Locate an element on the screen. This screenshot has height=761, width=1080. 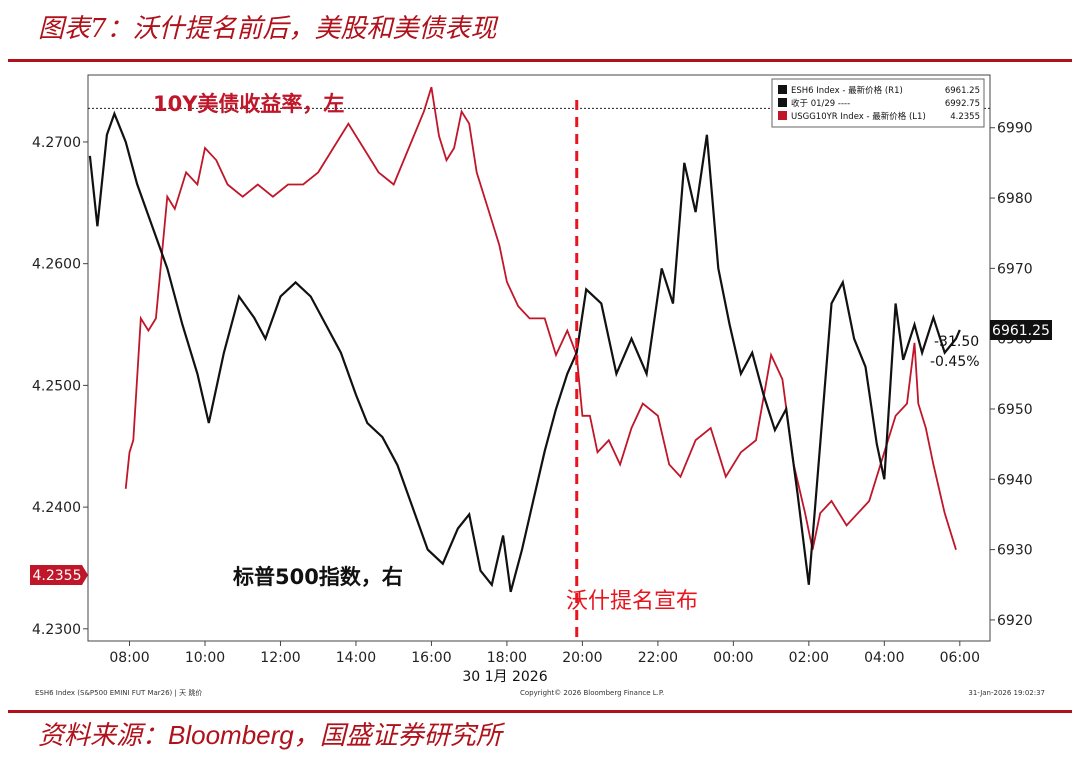
last-price-tag-right: 6961.25 is located at coordinates (1021, 330).